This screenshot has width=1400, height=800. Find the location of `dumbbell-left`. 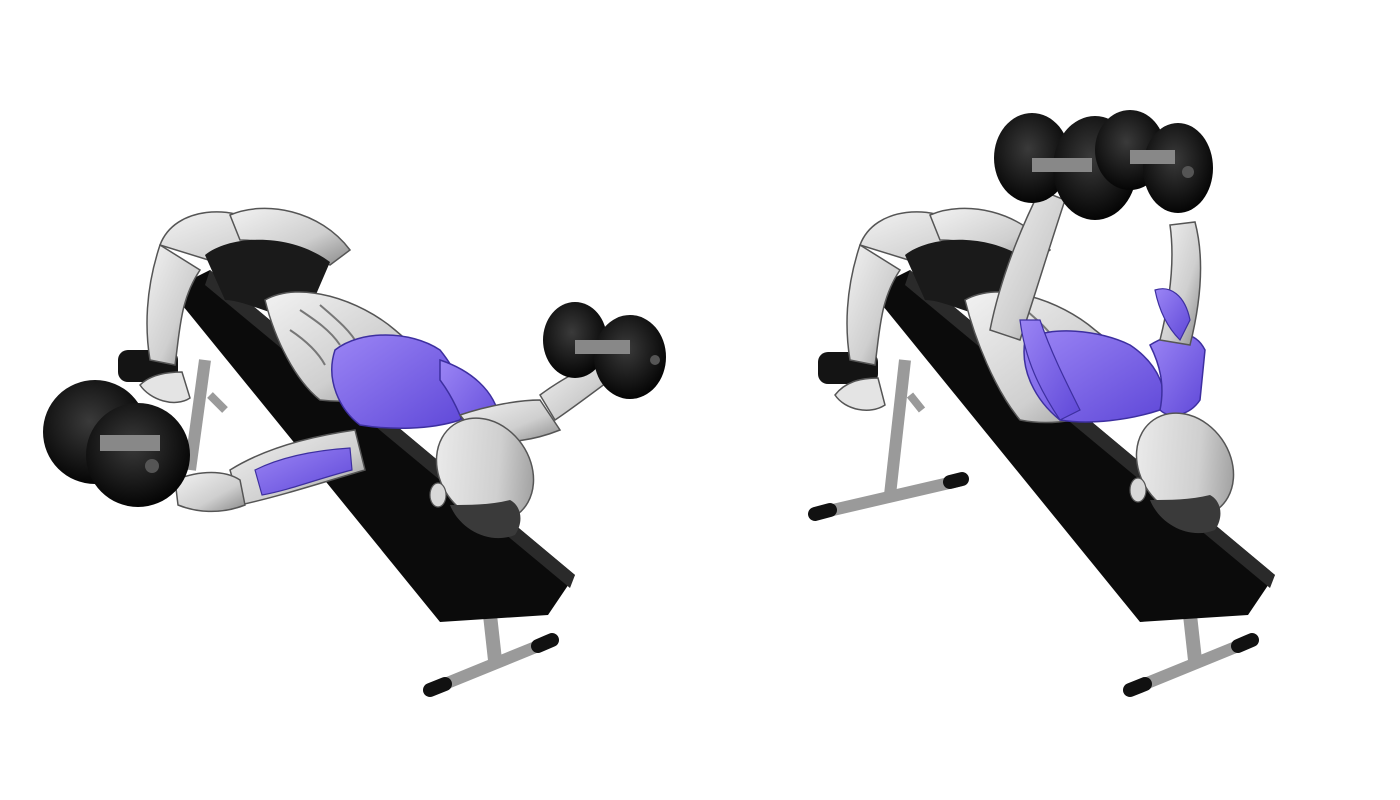

dumbbell-left is located at coordinates (116, 443).